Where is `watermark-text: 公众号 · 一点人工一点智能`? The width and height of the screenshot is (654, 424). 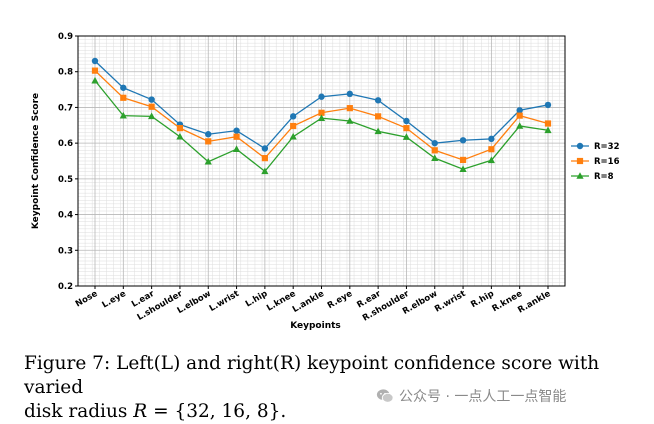 watermark-text: 公众号 · 一点人工一点智能 is located at coordinates (483, 397).